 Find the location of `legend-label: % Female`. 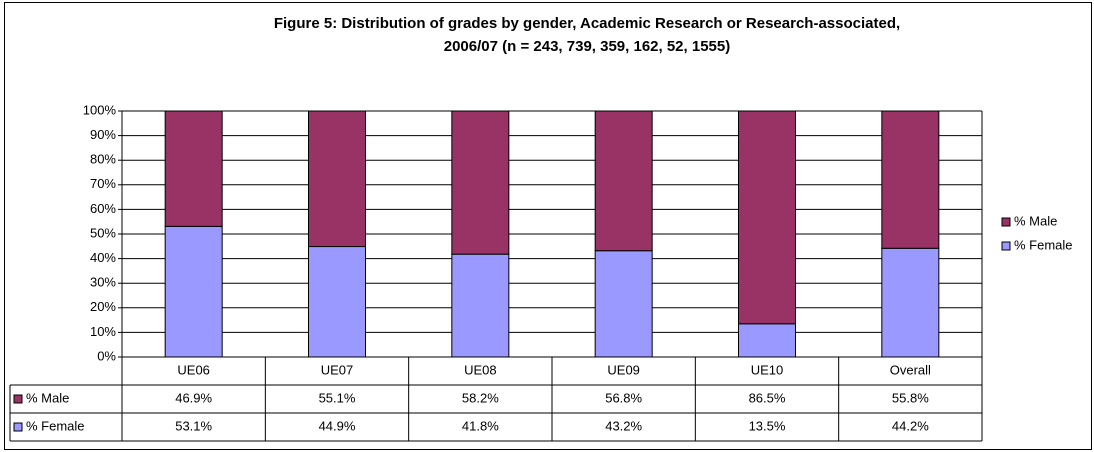

legend-label: % Female is located at coordinates (1043, 244).